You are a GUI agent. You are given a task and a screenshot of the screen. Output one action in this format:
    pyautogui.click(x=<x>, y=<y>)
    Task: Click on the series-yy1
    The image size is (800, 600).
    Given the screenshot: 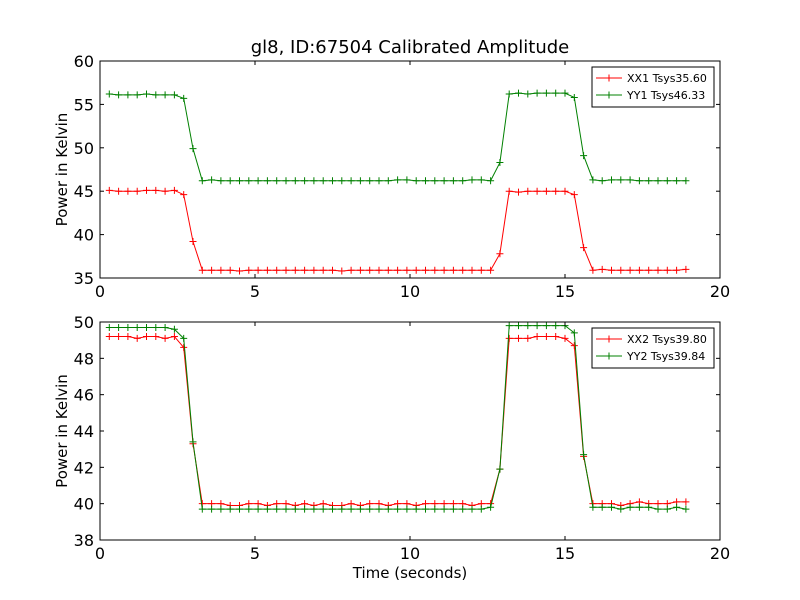 What is the action you would take?
    pyautogui.click(x=397, y=137)
    